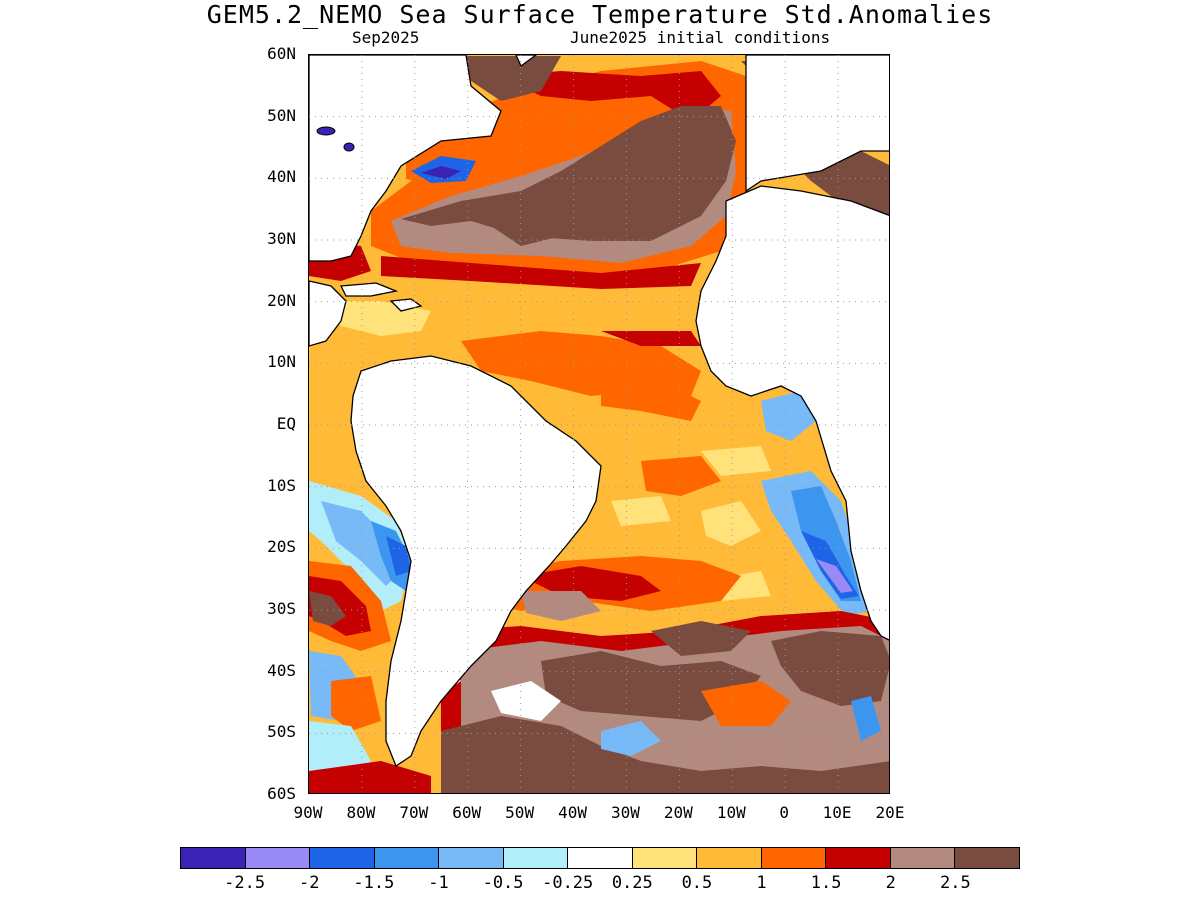 Image resolution: width=1200 pixels, height=900 pixels. Describe the element at coordinates (281, 485) in the screenshot. I see `latitude-tick-label: 10S` at that location.